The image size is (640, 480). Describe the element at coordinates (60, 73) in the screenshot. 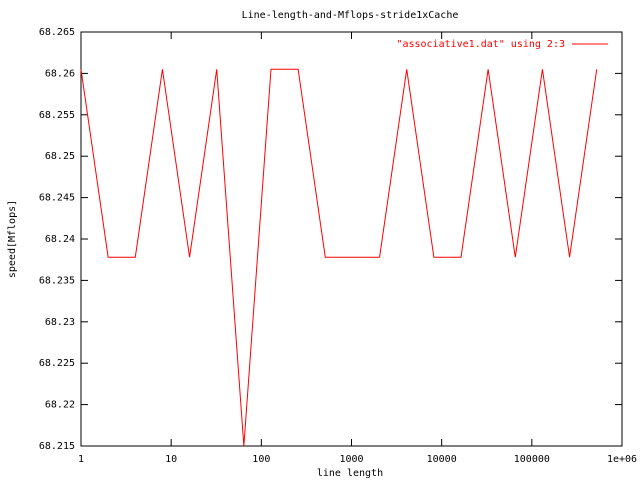

I see `y-tick-label: 68.26` at that location.